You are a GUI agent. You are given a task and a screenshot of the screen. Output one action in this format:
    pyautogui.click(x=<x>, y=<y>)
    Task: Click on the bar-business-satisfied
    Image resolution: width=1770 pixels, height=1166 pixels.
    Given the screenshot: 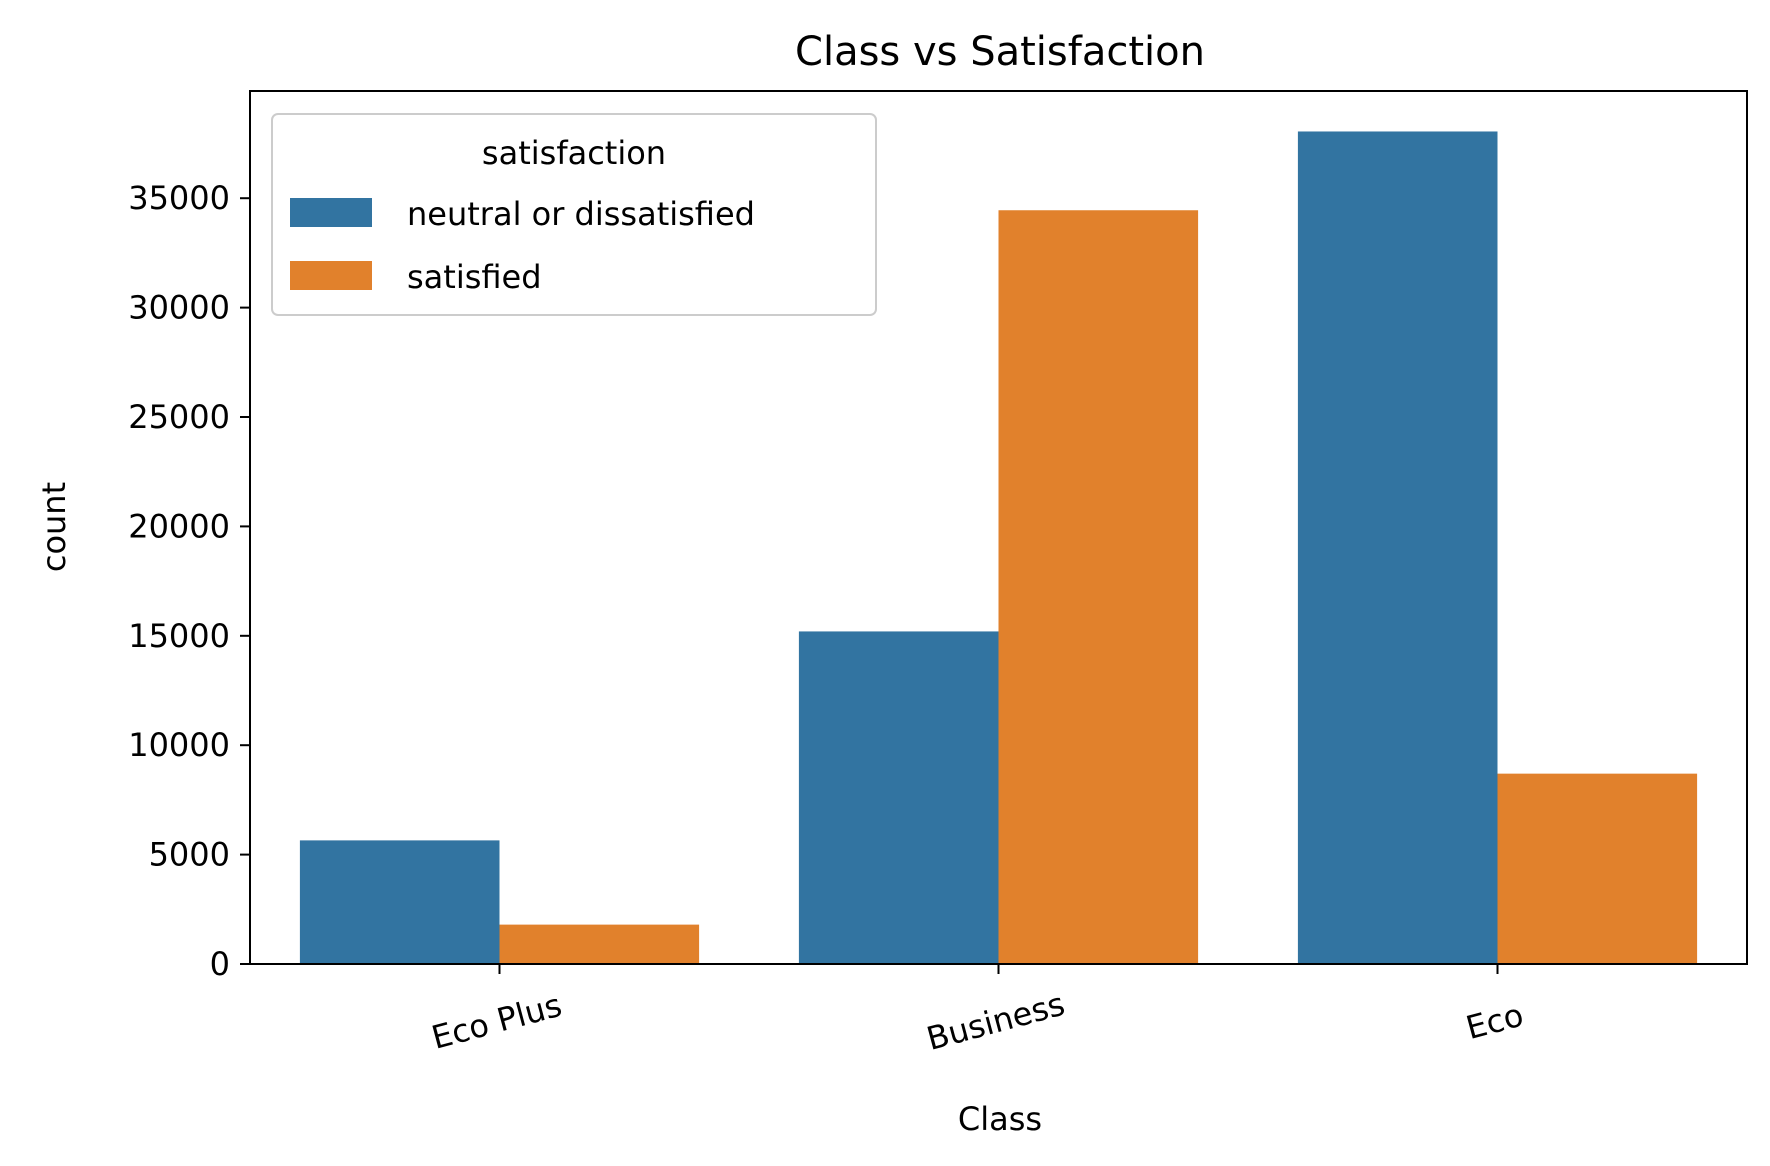 What is the action you would take?
    pyautogui.click(x=1098, y=587)
    